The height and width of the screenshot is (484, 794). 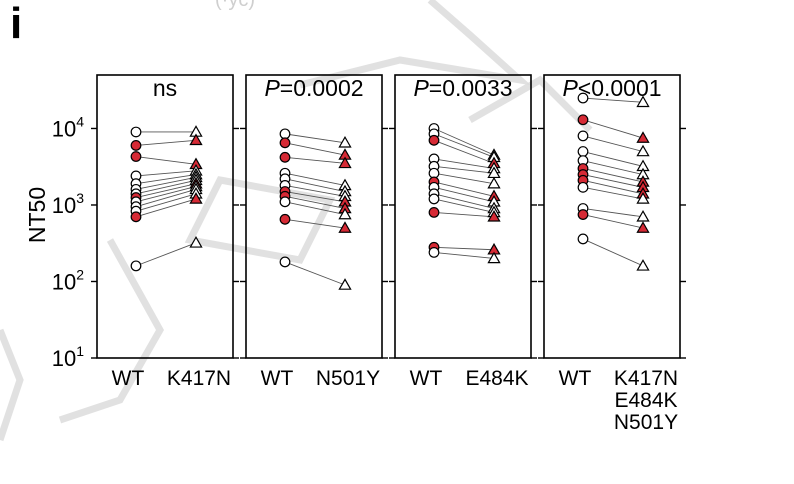 I want to click on chart-panel: P=0.0033 WT E484K, so click(x=463, y=232).